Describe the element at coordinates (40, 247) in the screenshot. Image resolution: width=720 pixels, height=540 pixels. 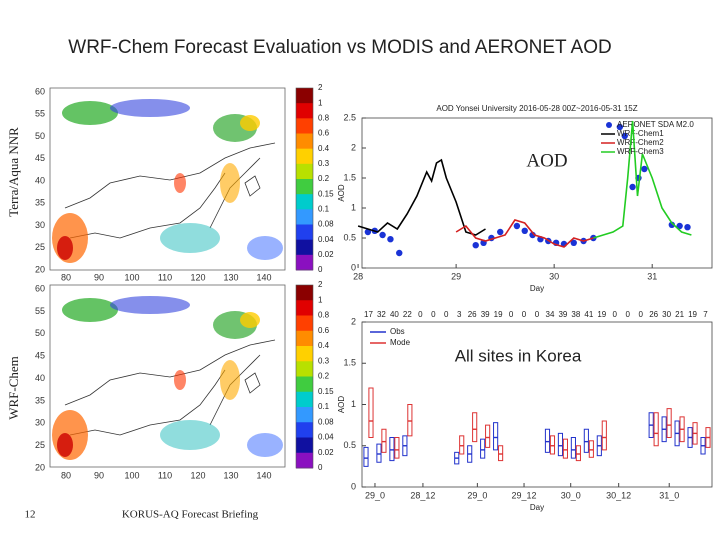
I see `lat-tick-label: 25` at that location.